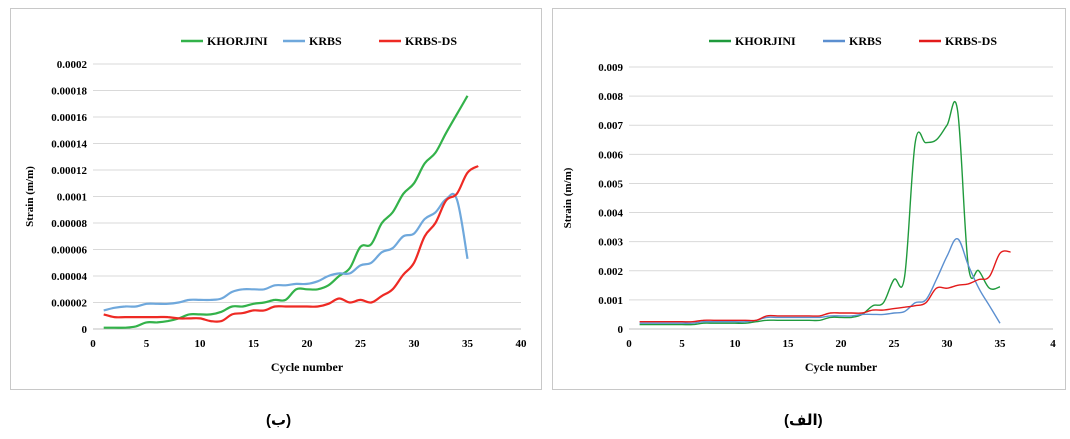  Describe the element at coordinates (69, 171) in the screenshot. I see `y-tick-label: 0.00012` at that location.